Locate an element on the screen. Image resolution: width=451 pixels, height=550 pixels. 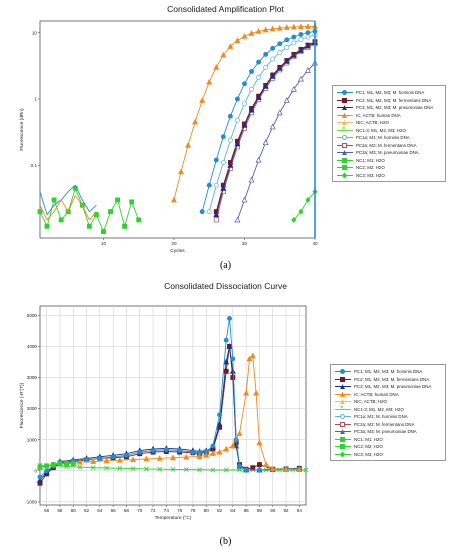
x-tick-label: 60 is located at coordinates (74, 510).